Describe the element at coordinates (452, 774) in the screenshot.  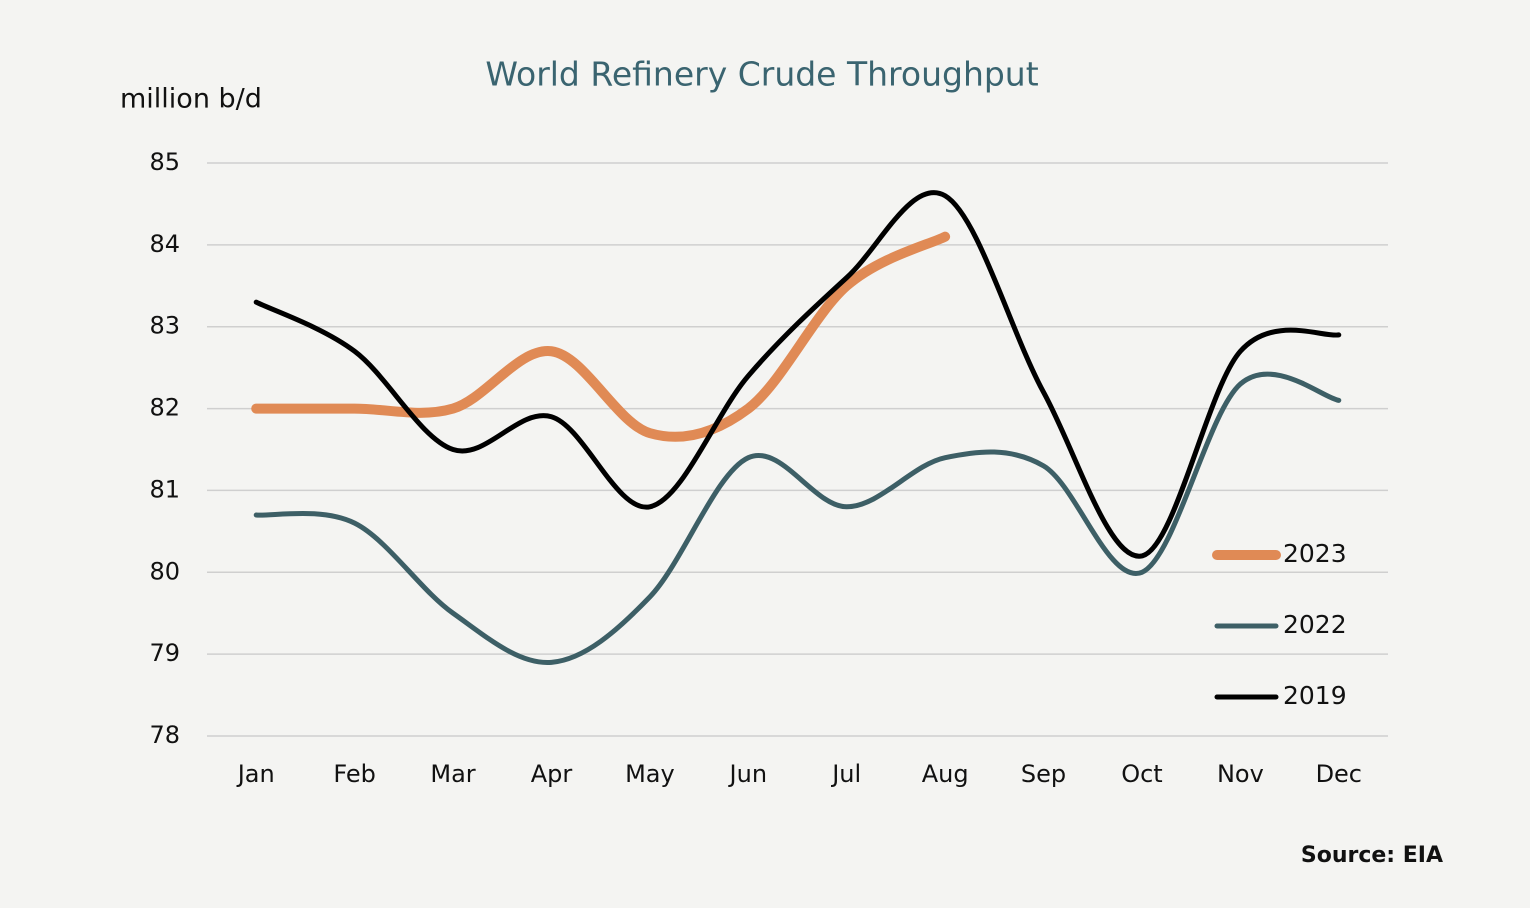
I see `x-tick-label: Mar` at that location.